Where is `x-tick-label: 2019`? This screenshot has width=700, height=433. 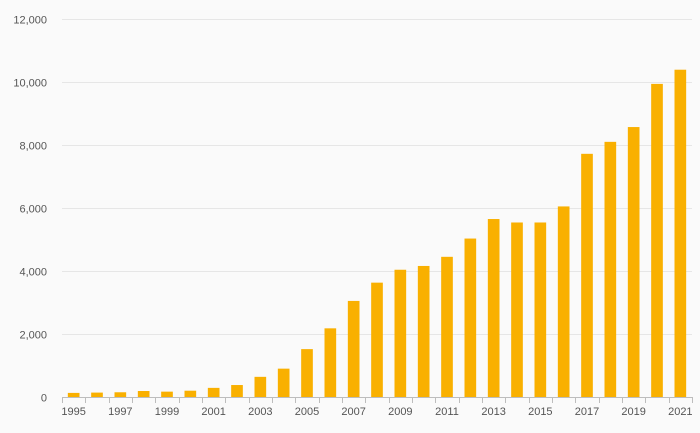
x-tick-label: 2019 is located at coordinates (633, 412).